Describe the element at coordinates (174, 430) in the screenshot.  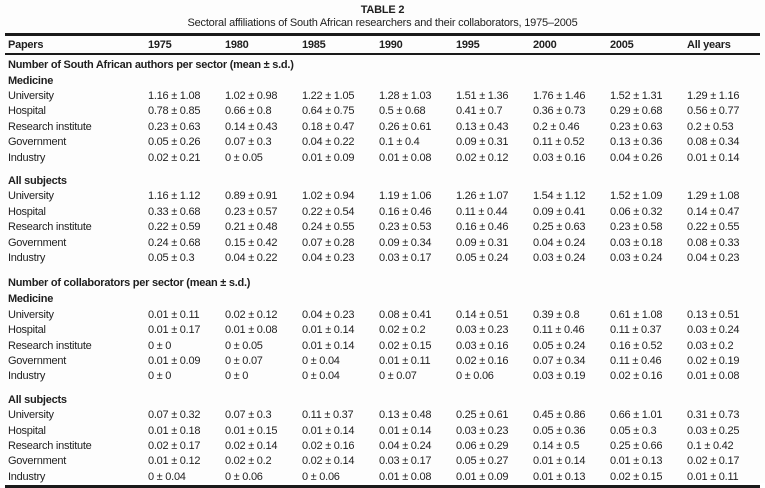
I see `value-cell: 0.01 ± 0.18` at that location.